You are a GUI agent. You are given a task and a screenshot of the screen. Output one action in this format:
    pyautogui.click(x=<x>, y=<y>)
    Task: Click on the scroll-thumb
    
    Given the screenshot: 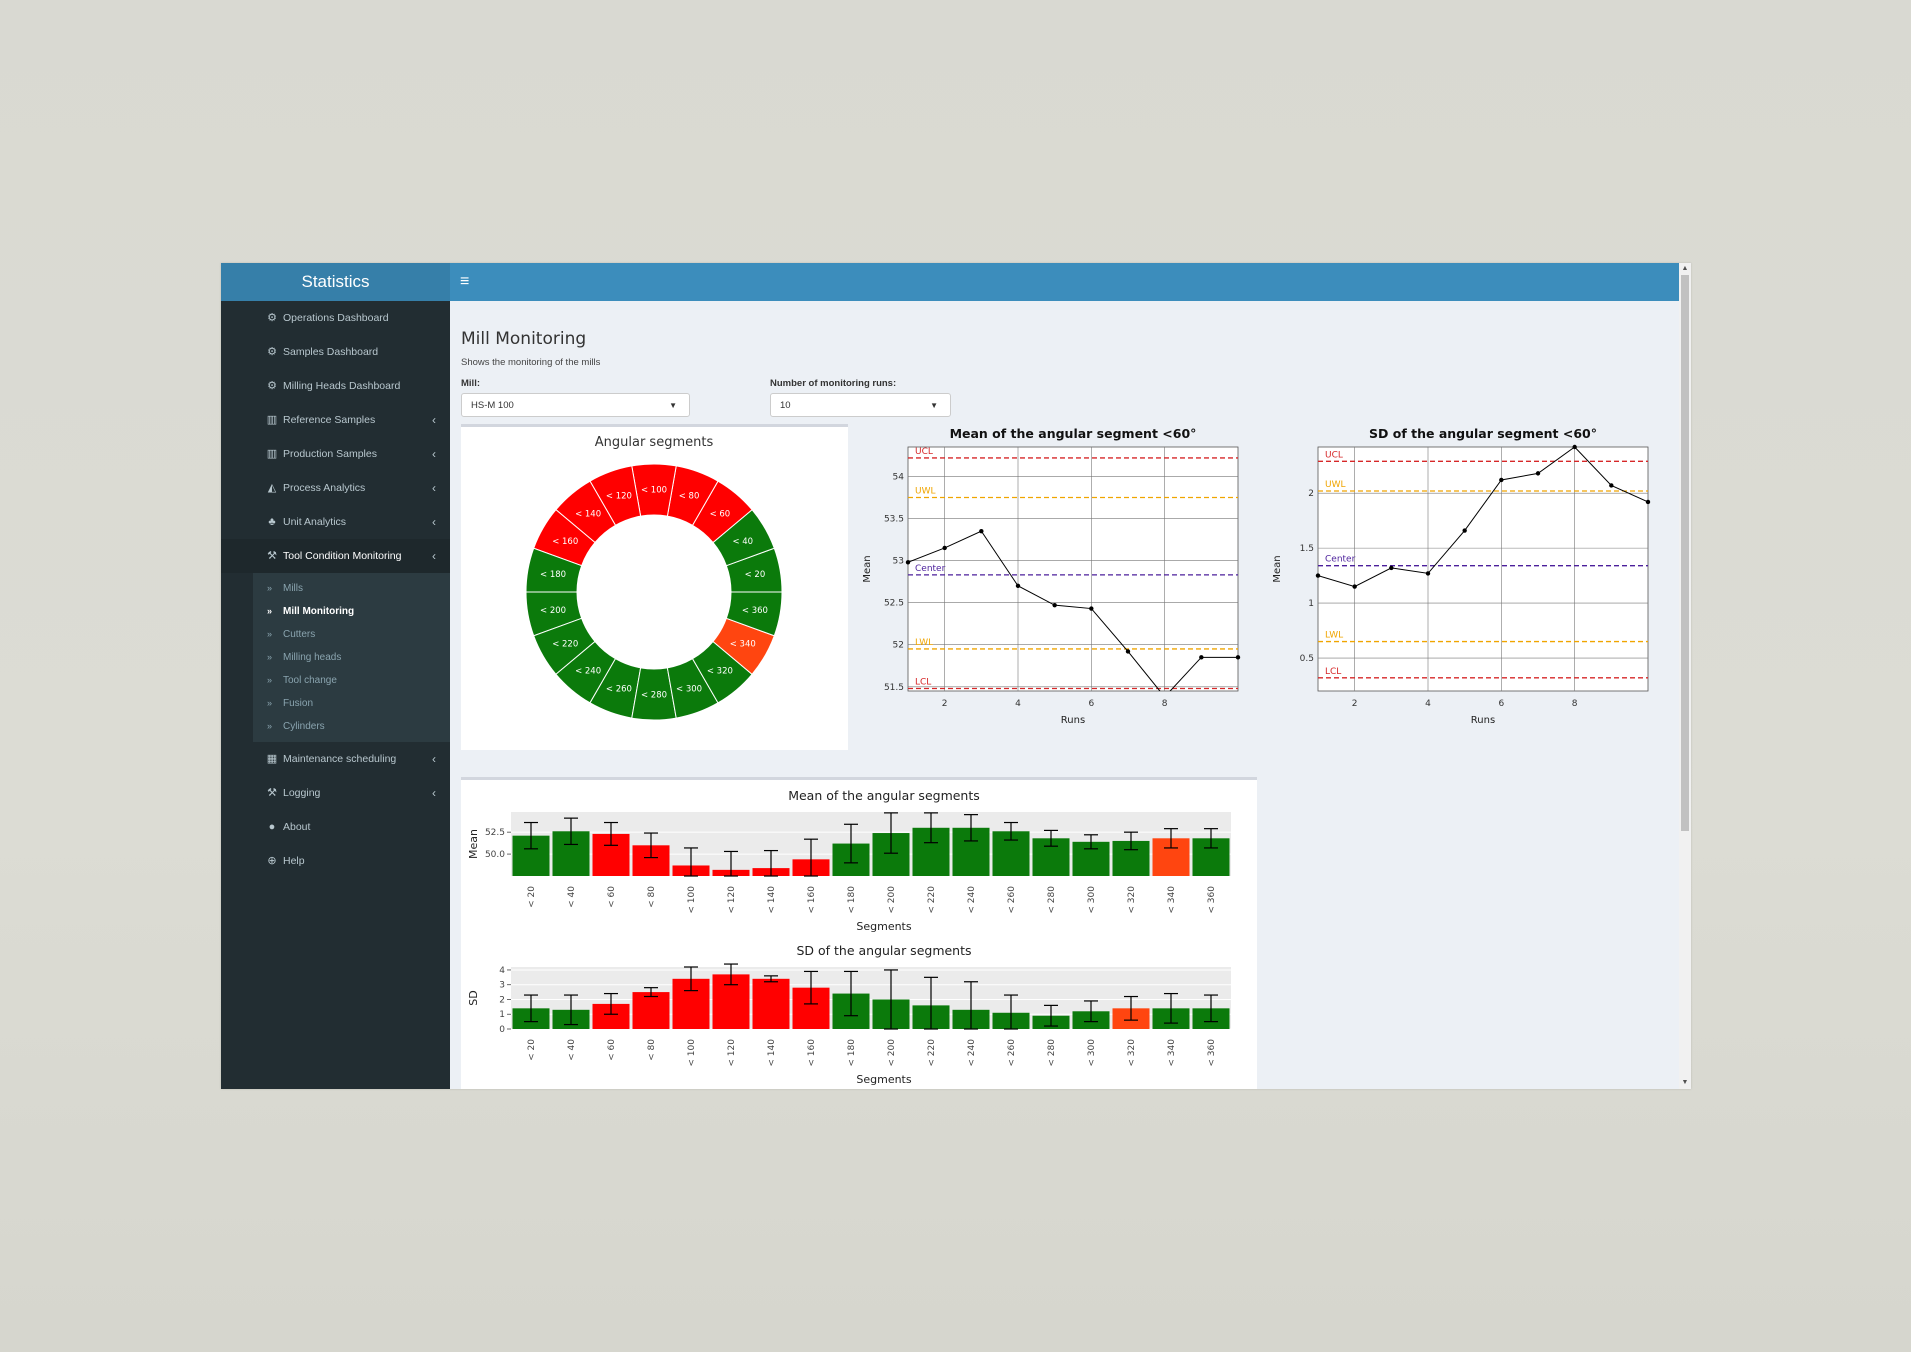 What is the action you would take?
    pyautogui.click(x=1685, y=553)
    